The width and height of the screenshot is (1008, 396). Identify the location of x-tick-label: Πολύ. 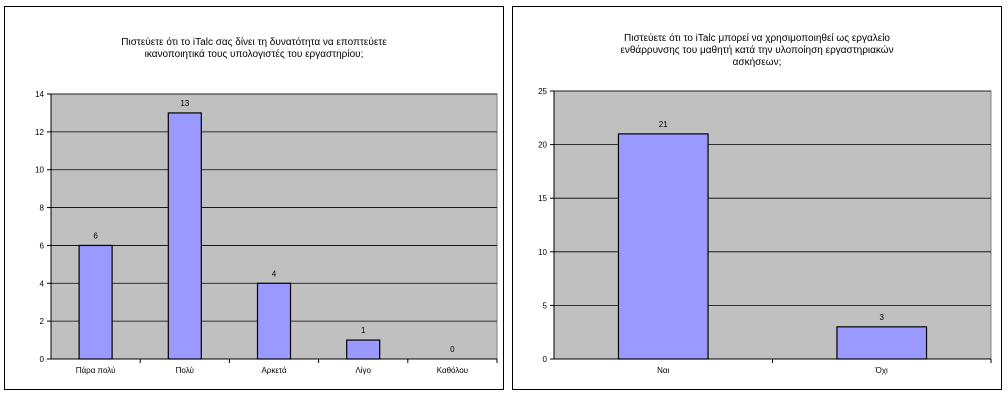
(185, 370).